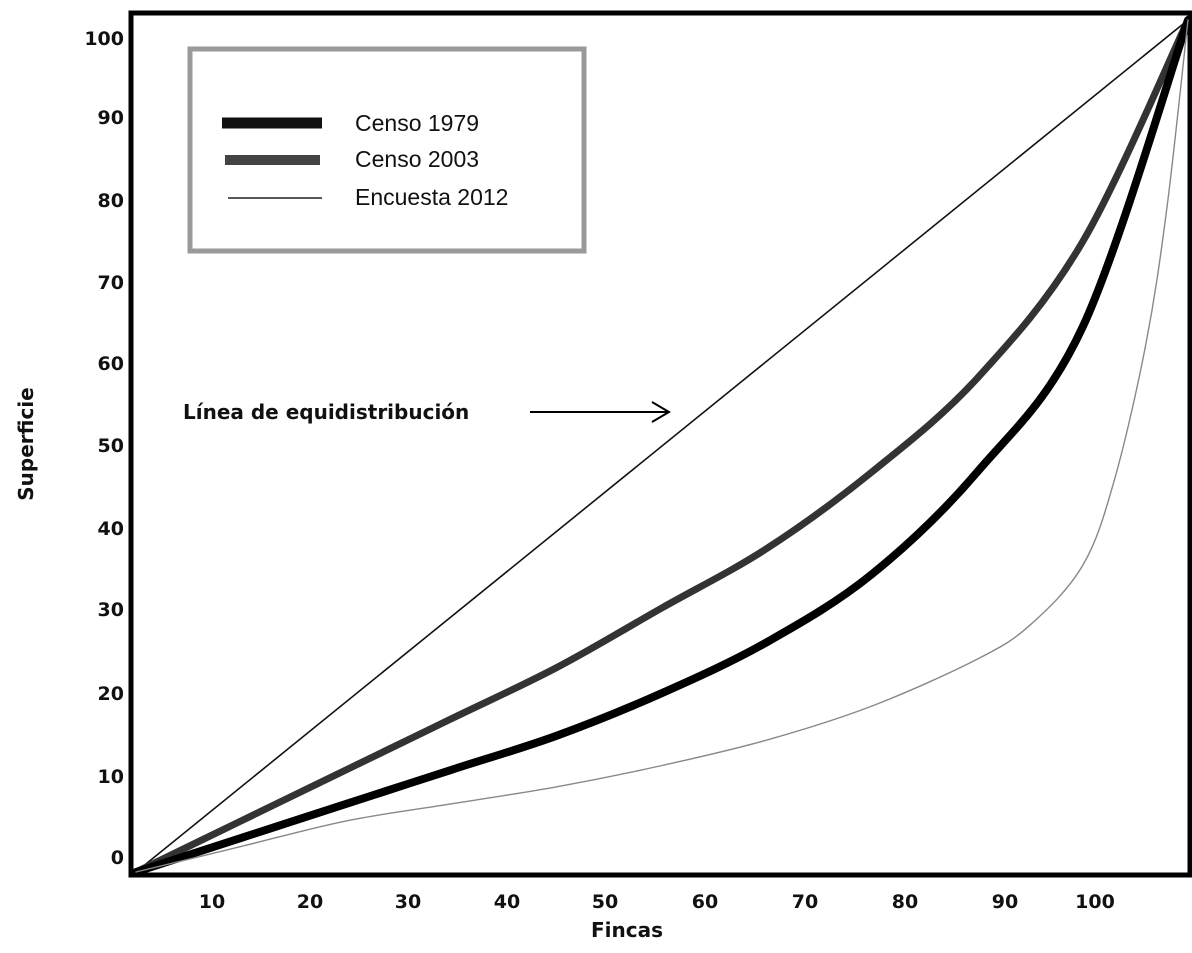 This screenshot has width=1192, height=953. Describe the element at coordinates (111, 694) in the screenshot. I see `y-tick-label: 20` at that location.